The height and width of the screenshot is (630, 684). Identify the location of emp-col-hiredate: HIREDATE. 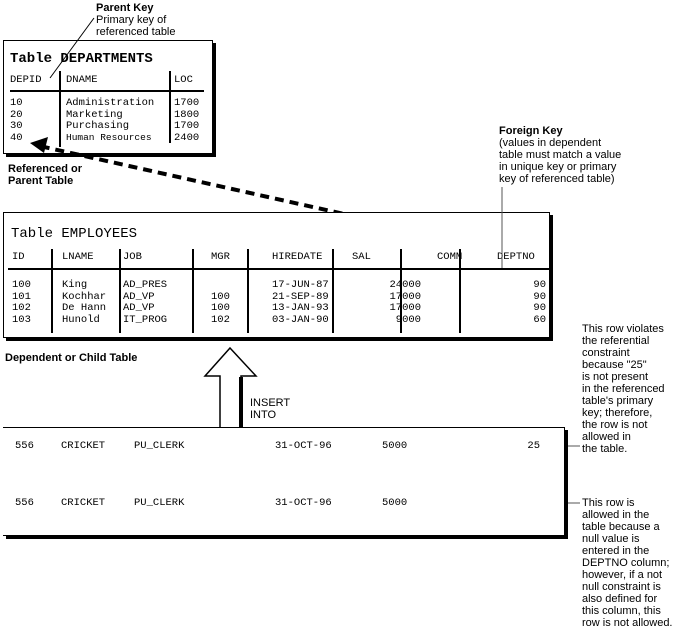
(297, 257).